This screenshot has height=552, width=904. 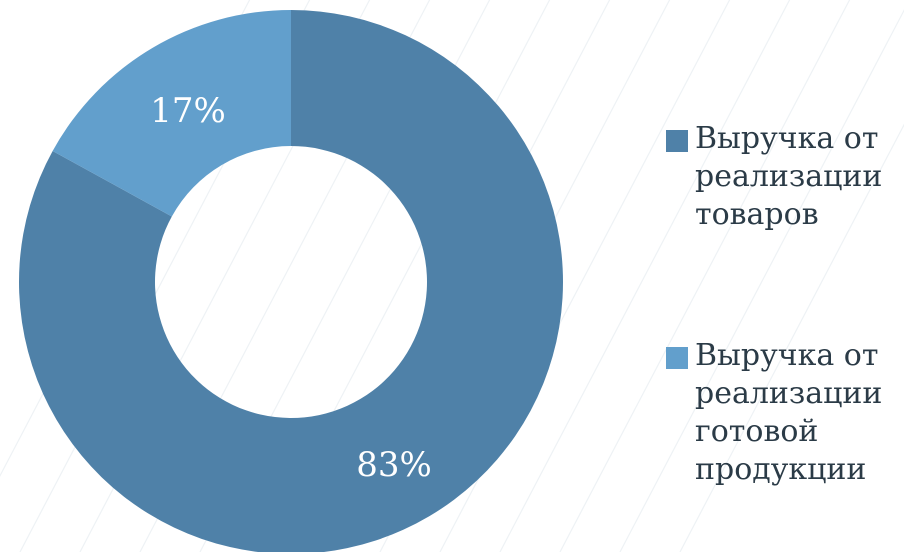 What do you see at coordinates (677, 358) in the screenshot?
I see `legend-swatch-finished-products` at bounding box center [677, 358].